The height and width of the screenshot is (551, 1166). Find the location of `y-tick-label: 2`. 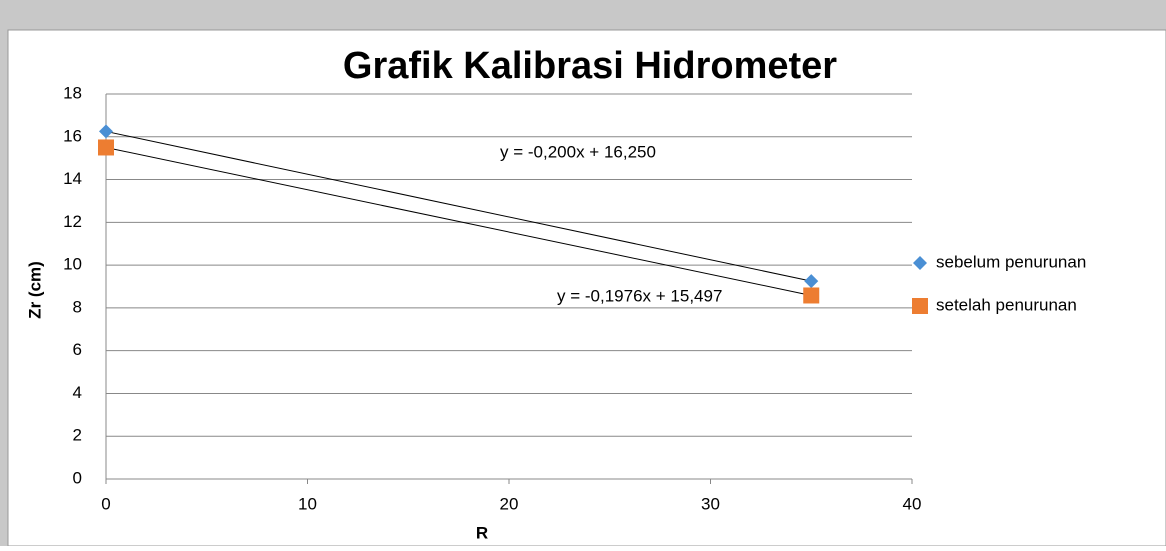

y-tick-label: 2 is located at coordinates (77, 435).